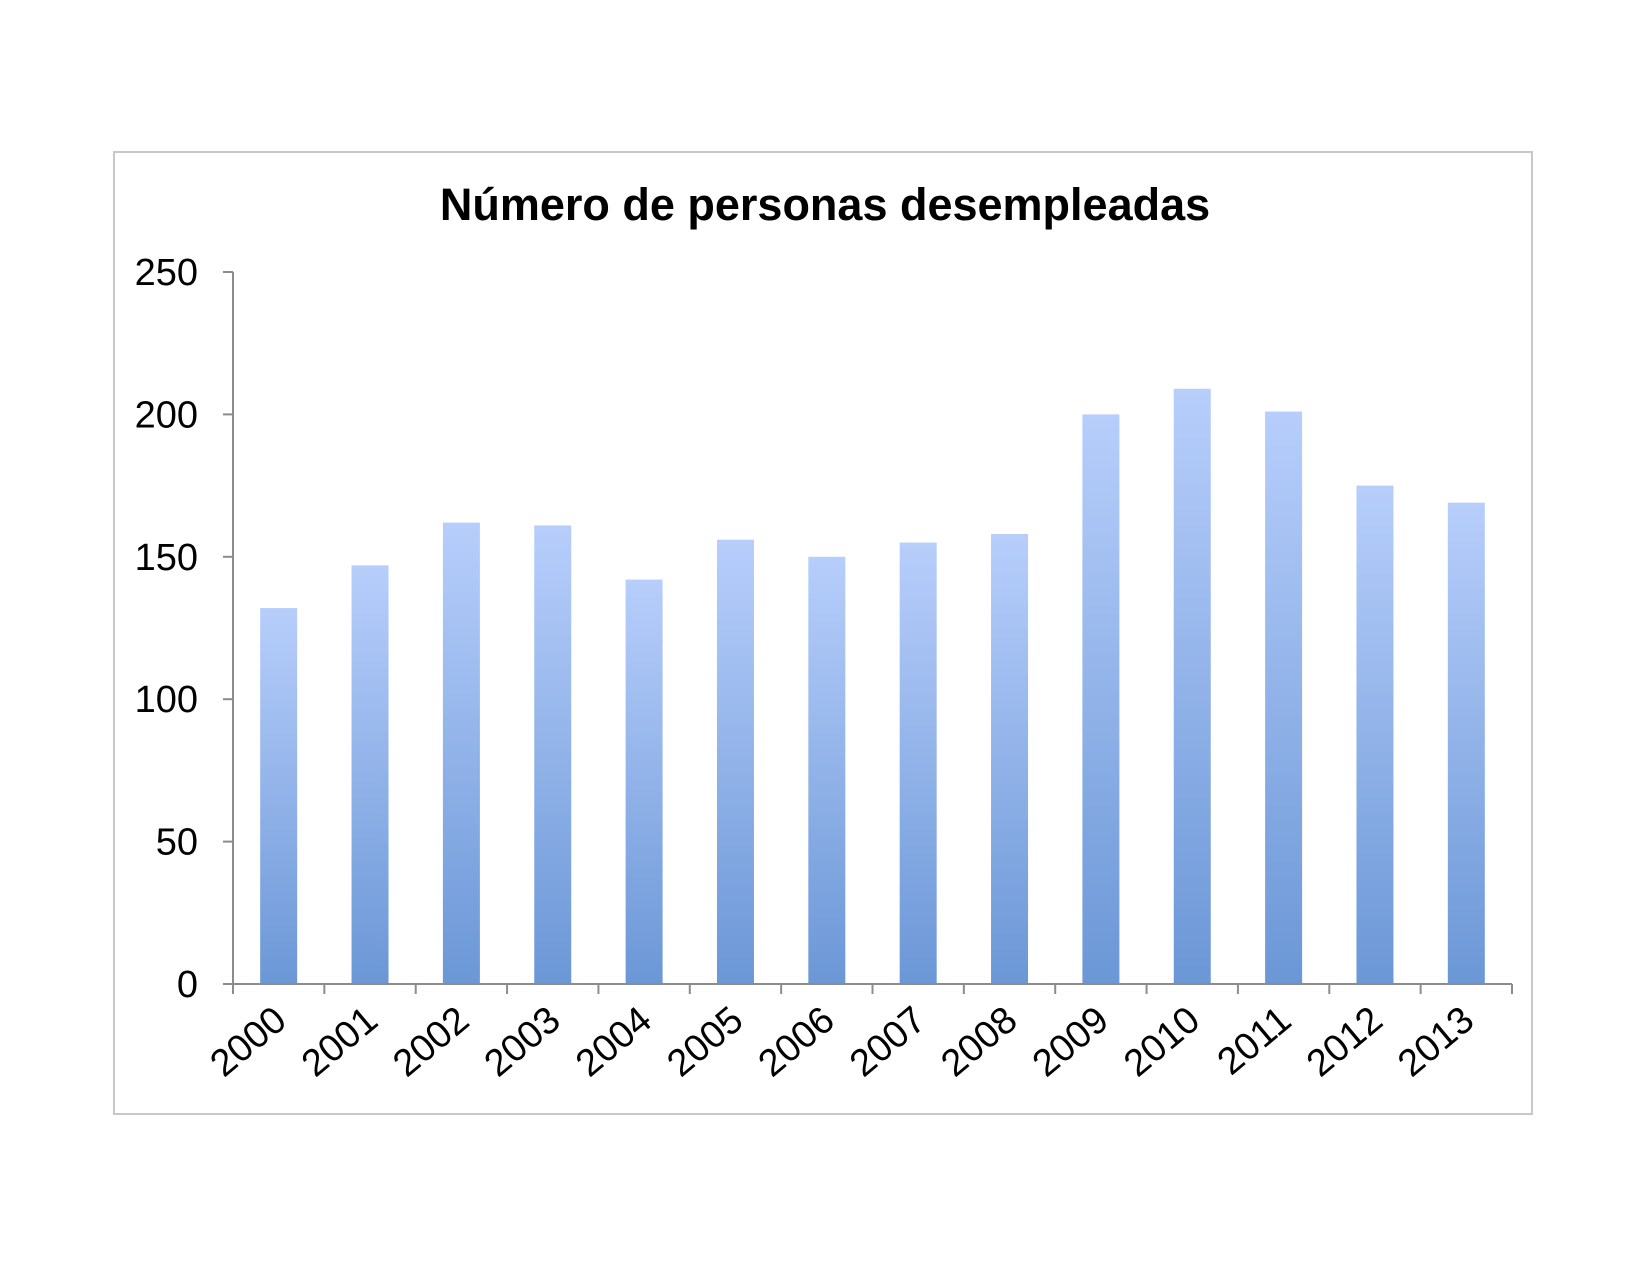 The height and width of the screenshot is (1275, 1650). What do you see at coordinates (523, 1042) in the screenshot?
I see `x-tick-label-2003: 2003` at bounding box center [523, 1042].